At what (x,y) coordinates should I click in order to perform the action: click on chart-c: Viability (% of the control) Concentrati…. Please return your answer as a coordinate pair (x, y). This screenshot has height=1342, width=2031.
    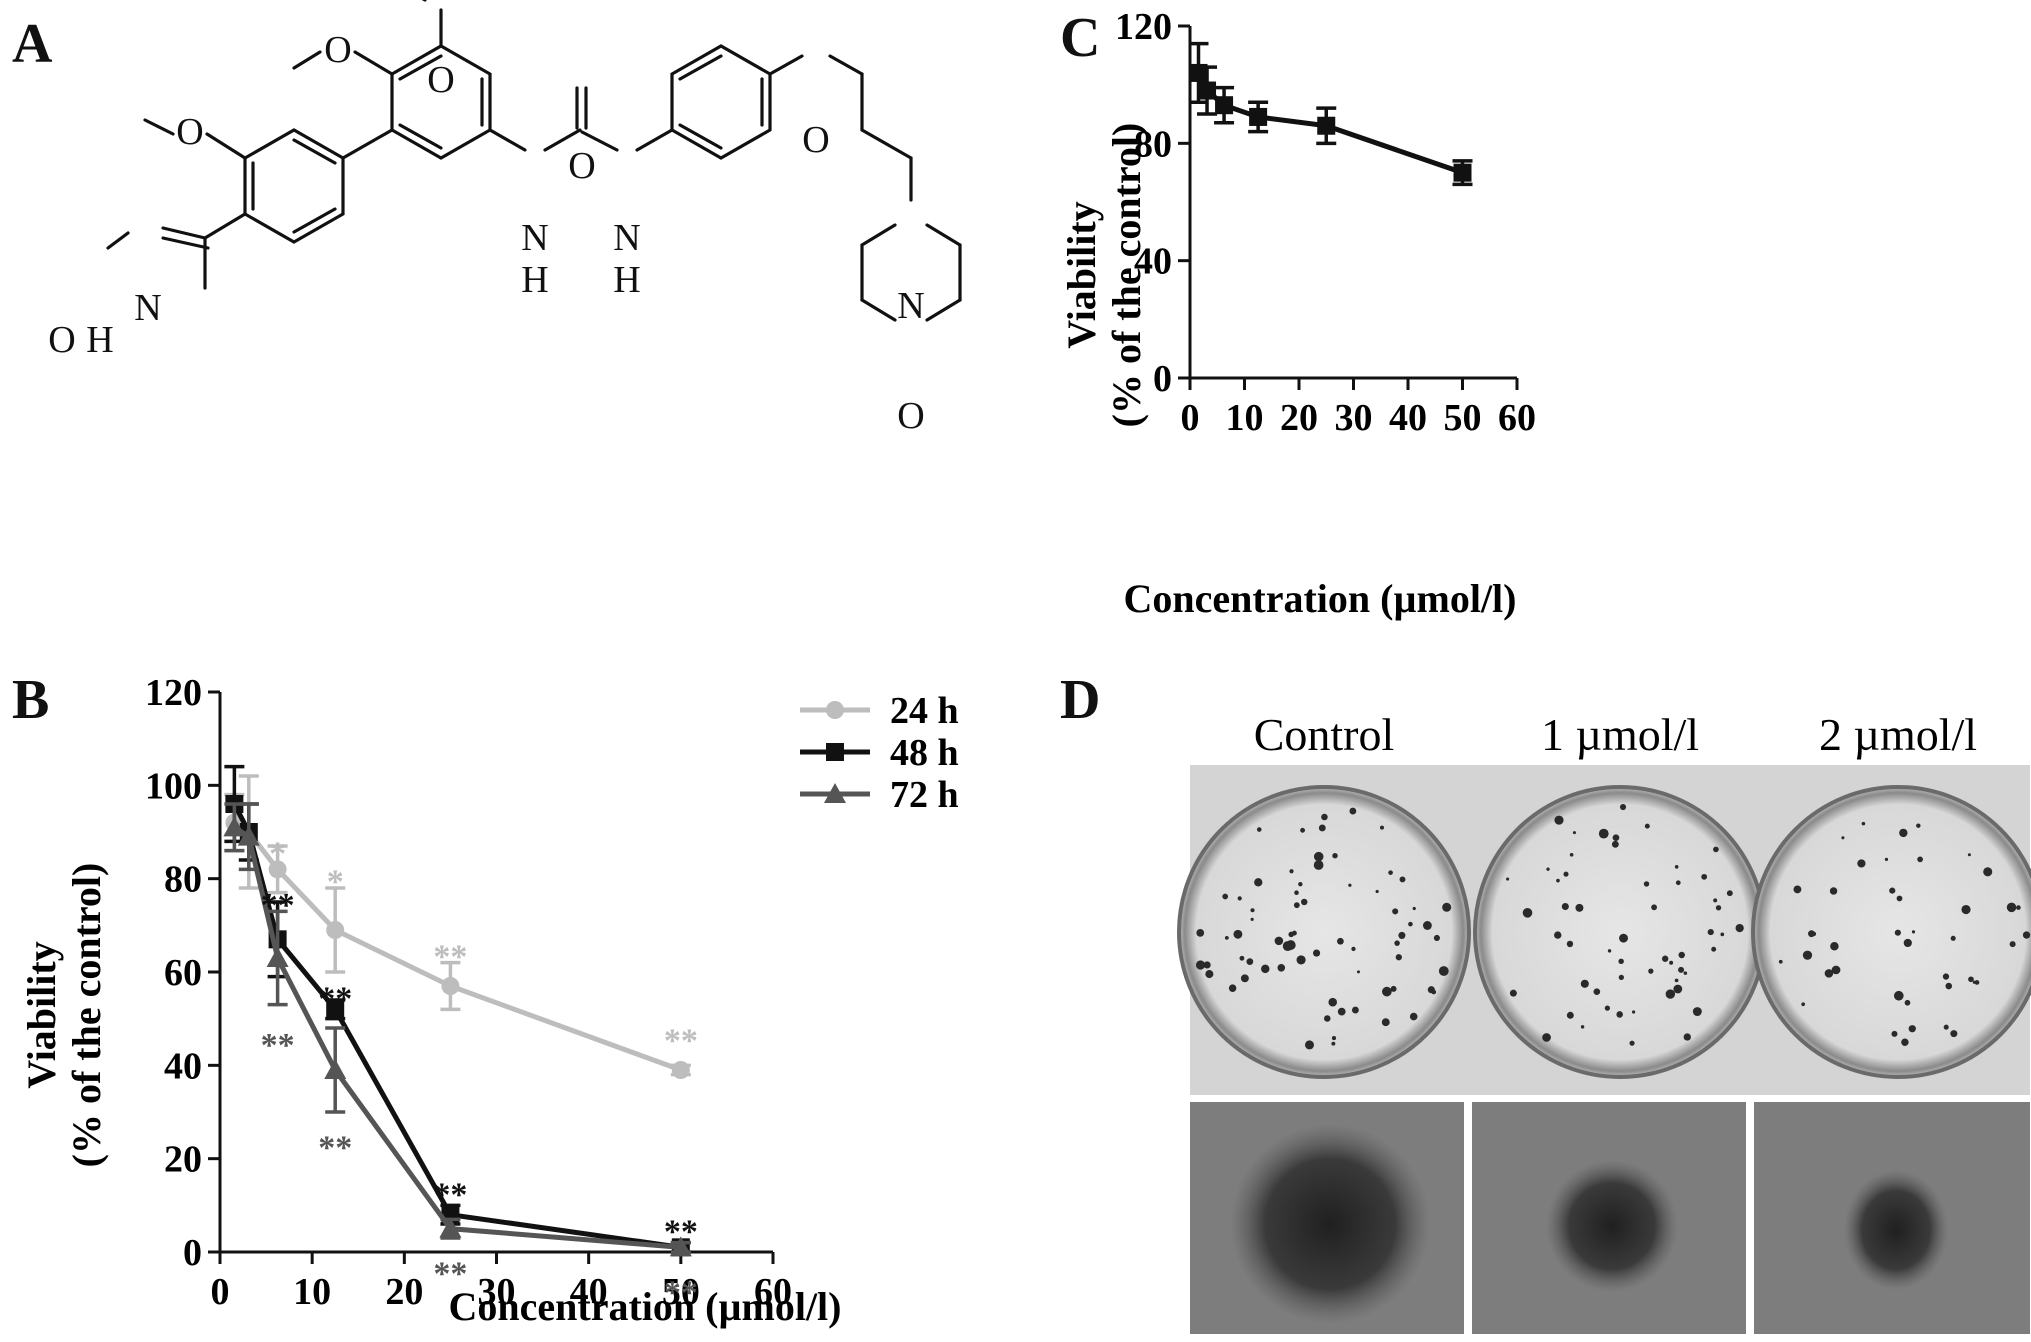
    Looking at the image, I should click on (1298, 313).